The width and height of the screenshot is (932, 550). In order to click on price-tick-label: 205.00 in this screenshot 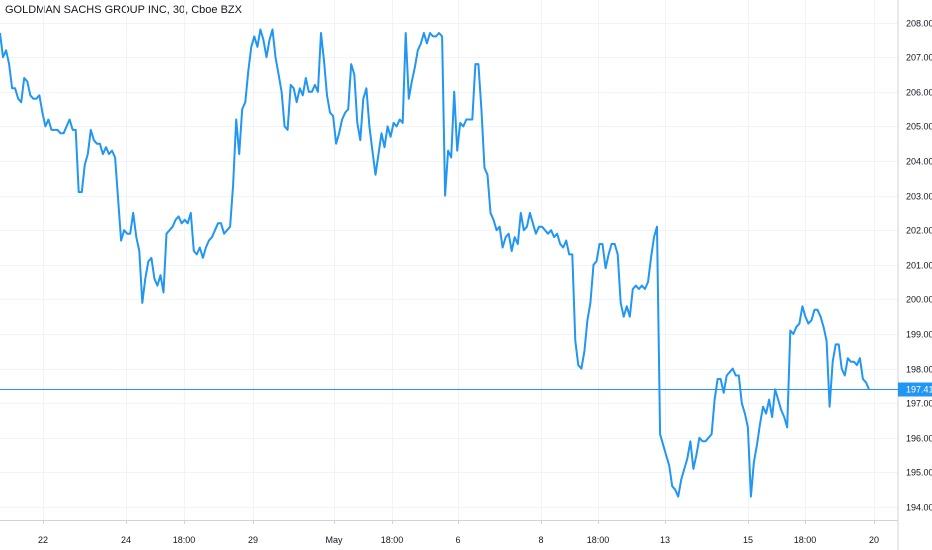, I will do `click(919, 127)`.